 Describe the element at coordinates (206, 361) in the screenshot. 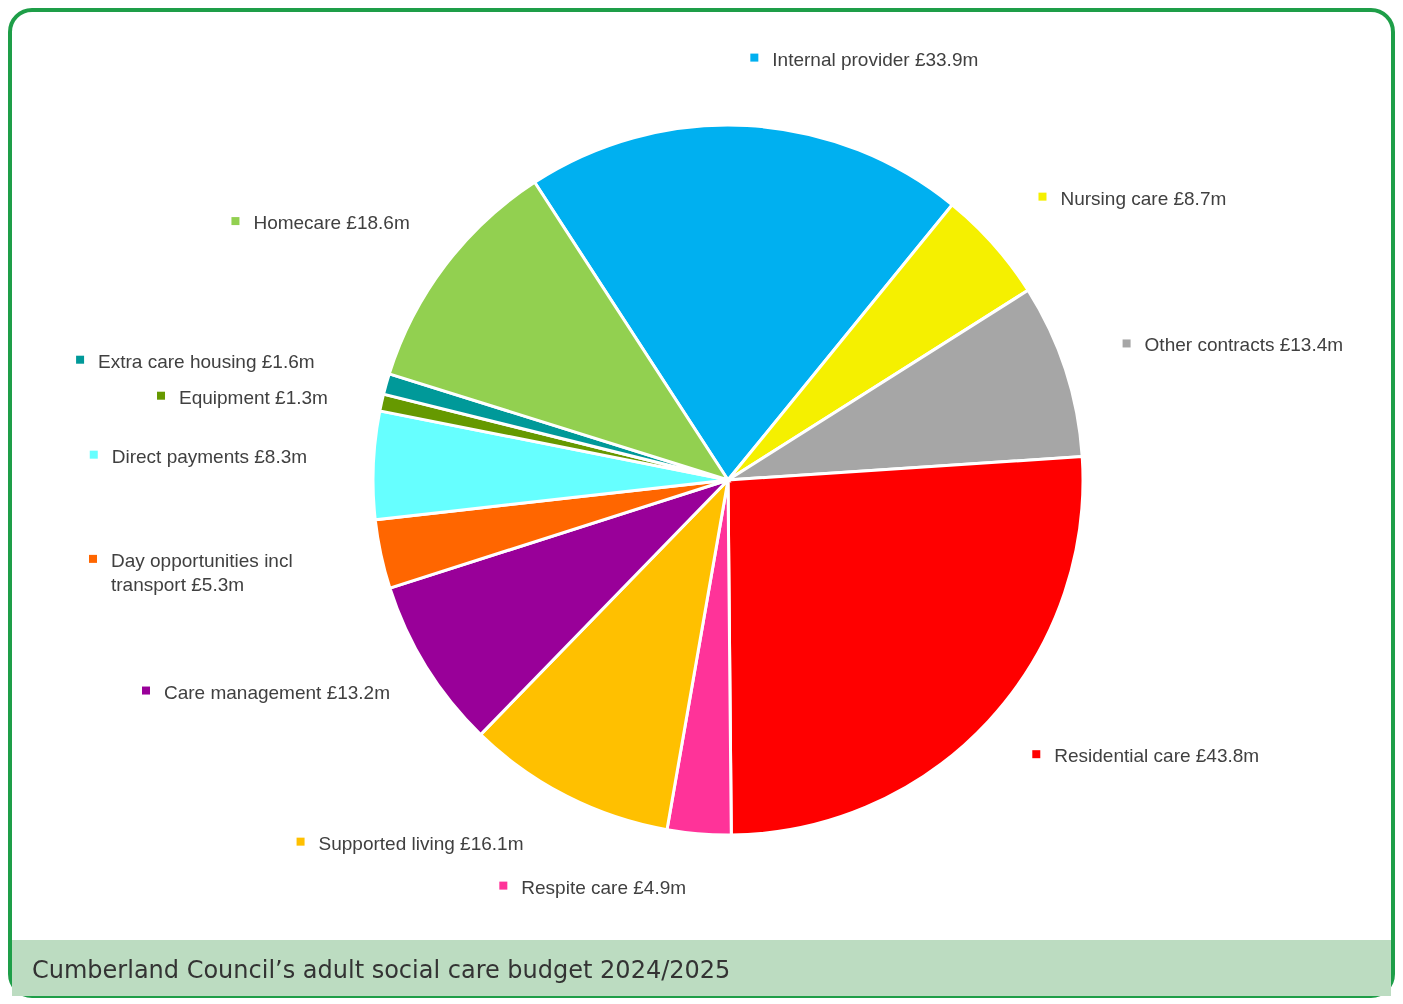

I see `legend-label: Extra care housing £1.6m` at that location.